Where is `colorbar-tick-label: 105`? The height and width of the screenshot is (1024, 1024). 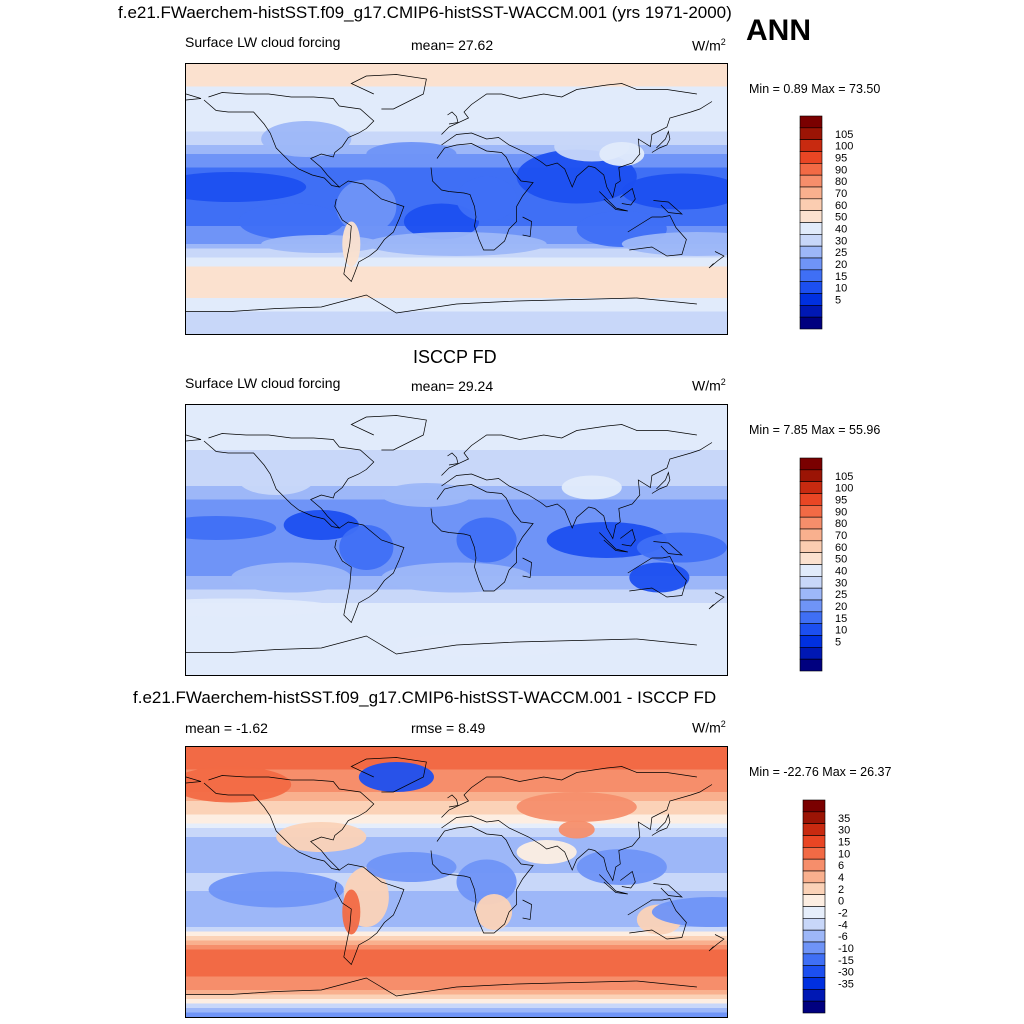 colorbar-tick-label: 105 is located at coordinates (844, 135).